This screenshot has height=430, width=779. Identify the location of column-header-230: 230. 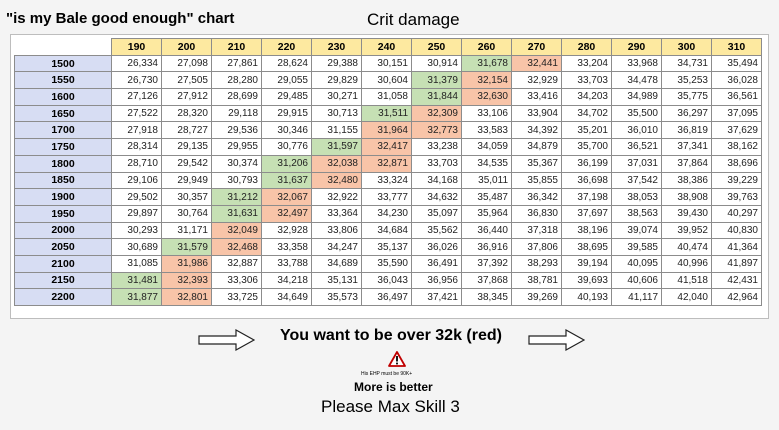
(336, 47).